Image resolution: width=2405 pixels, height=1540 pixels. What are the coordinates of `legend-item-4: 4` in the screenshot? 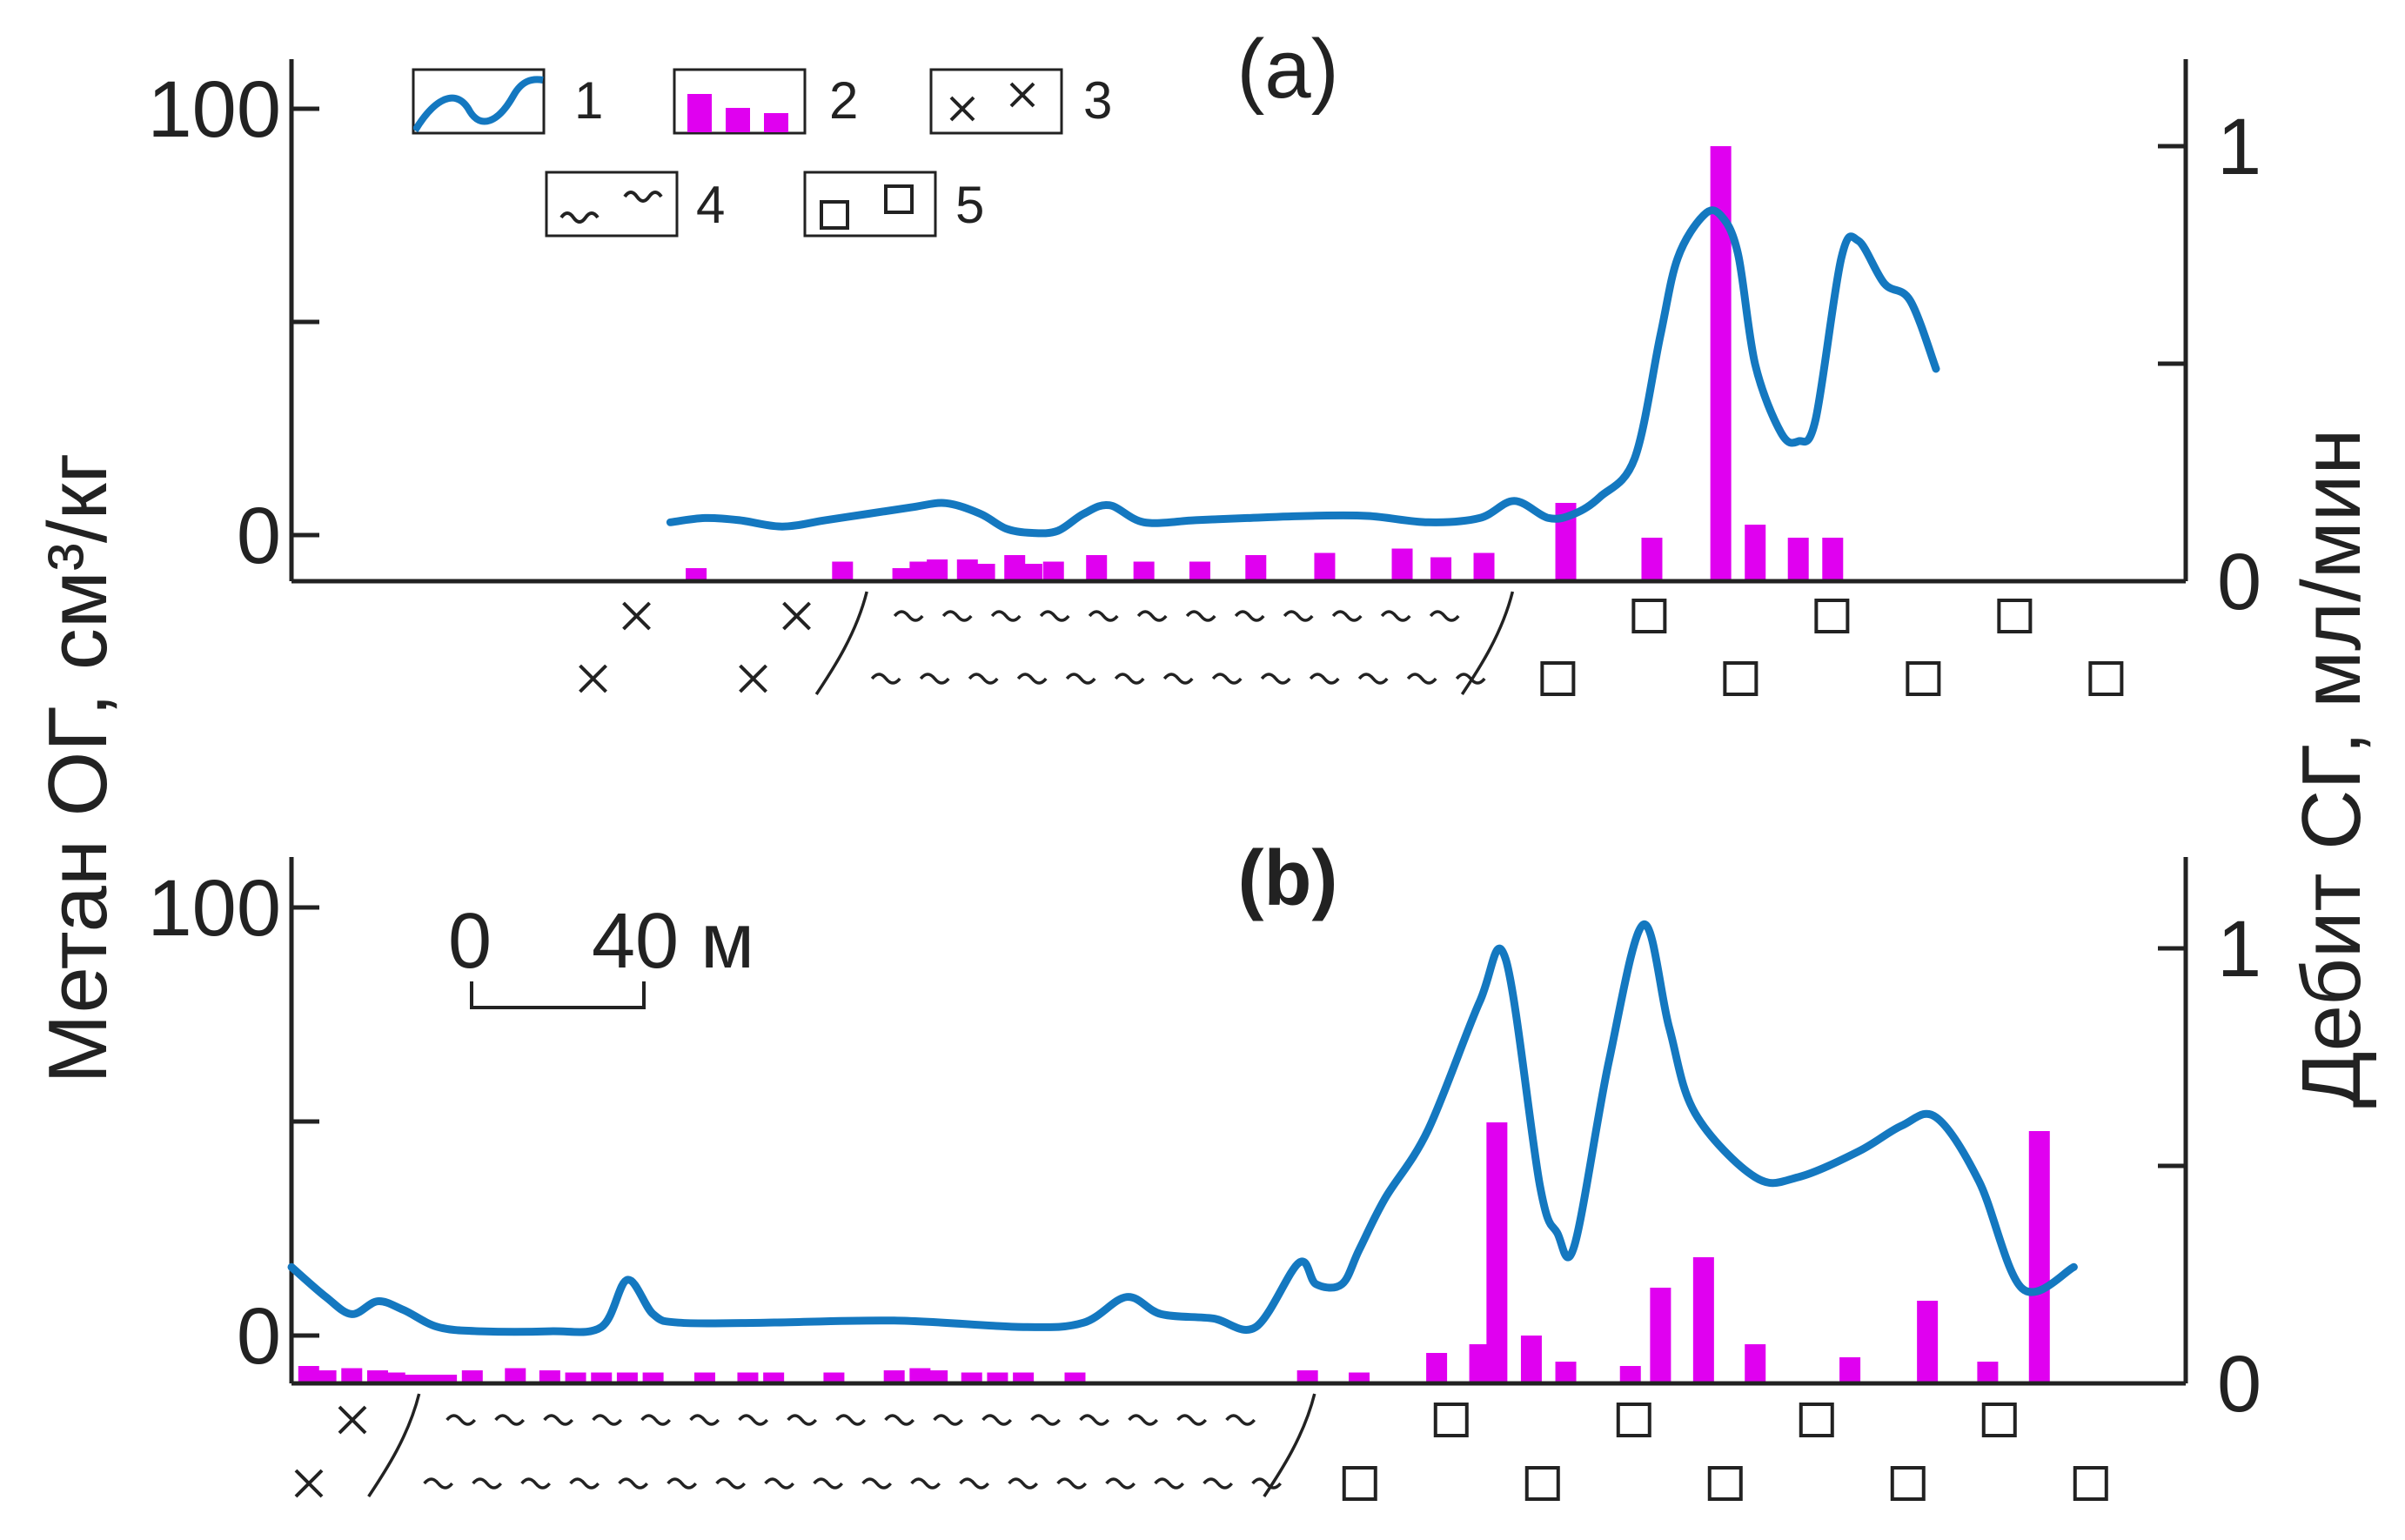 It's located at (635, 204).